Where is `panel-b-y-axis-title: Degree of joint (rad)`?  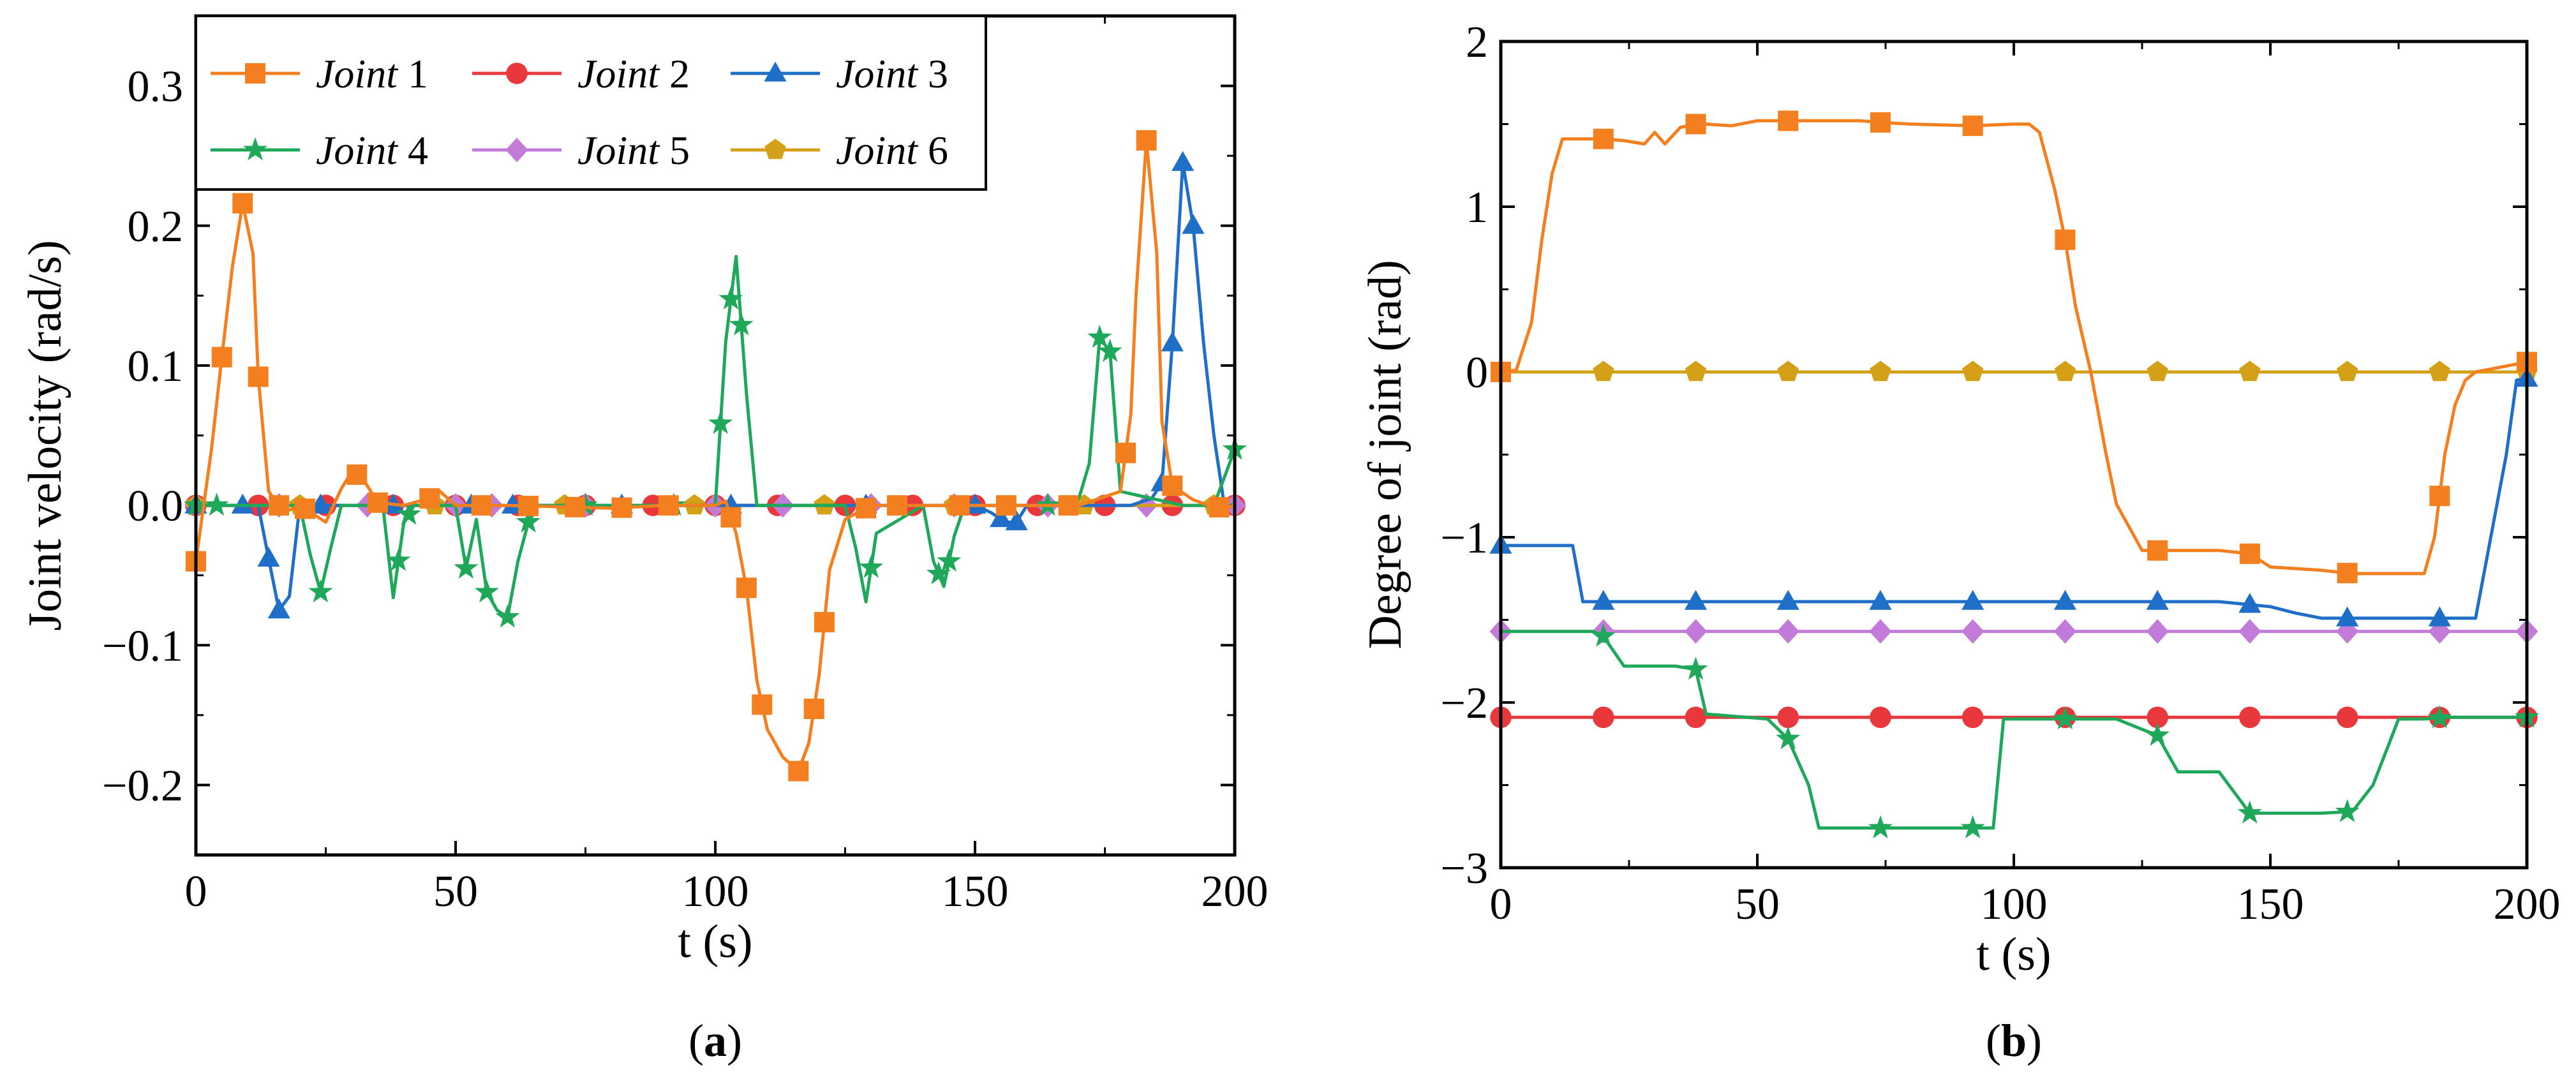 panel-b-y-axis-title: Degree of joint (rad) is located at coordinates (1385, 454).